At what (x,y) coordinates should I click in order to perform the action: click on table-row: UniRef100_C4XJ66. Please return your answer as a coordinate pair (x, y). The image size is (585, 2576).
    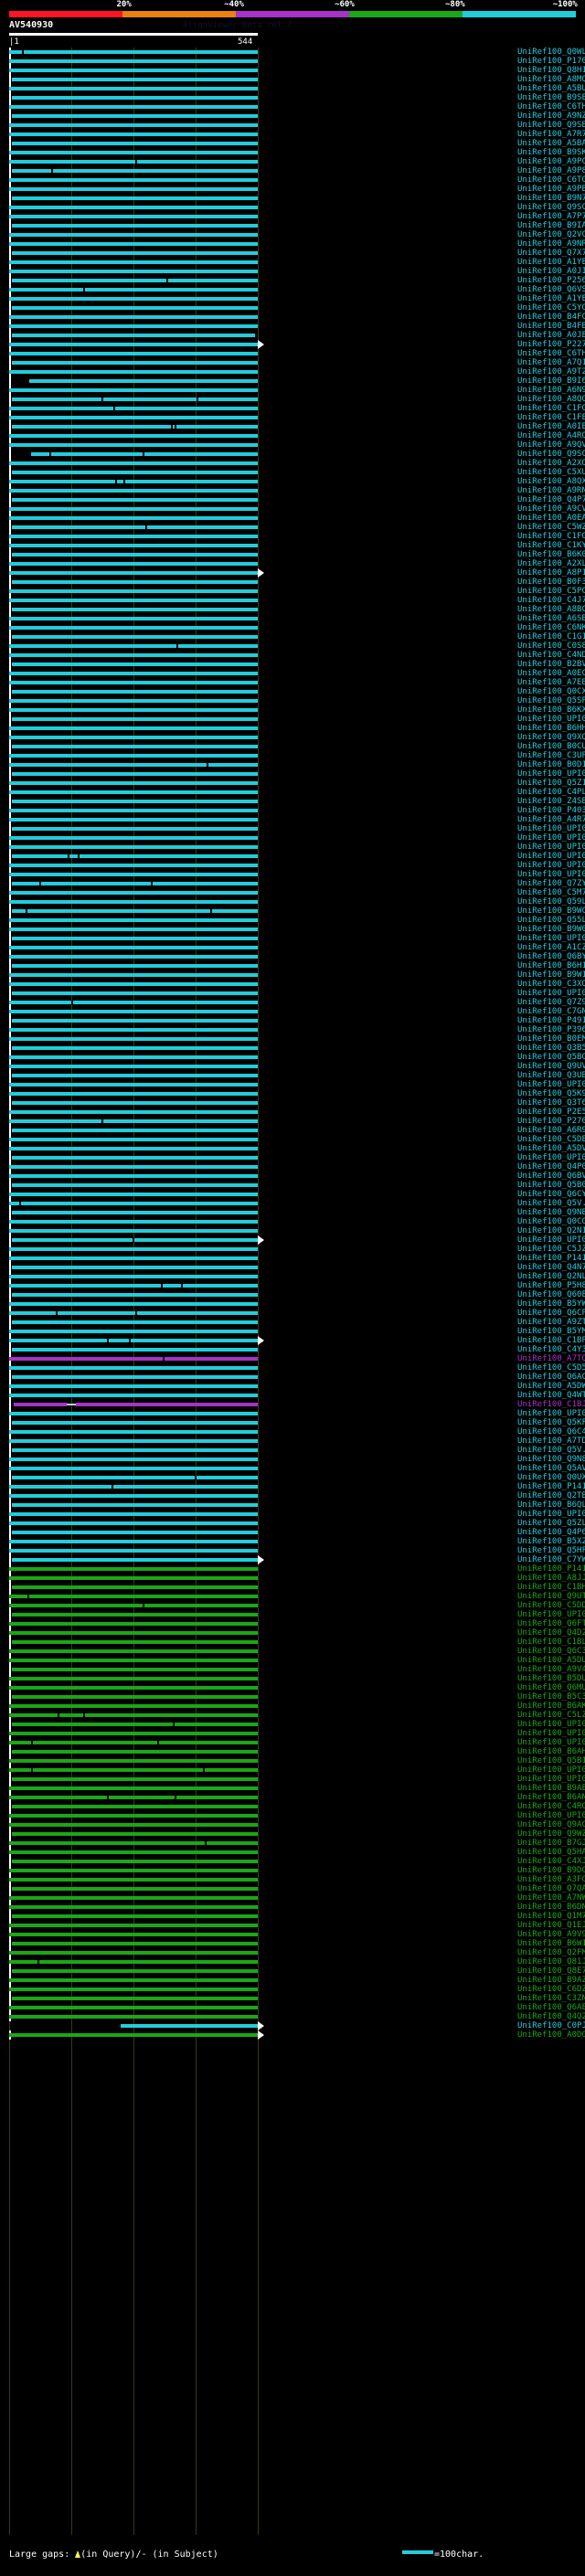
    Looking at the image, I should click on (293, 1861).